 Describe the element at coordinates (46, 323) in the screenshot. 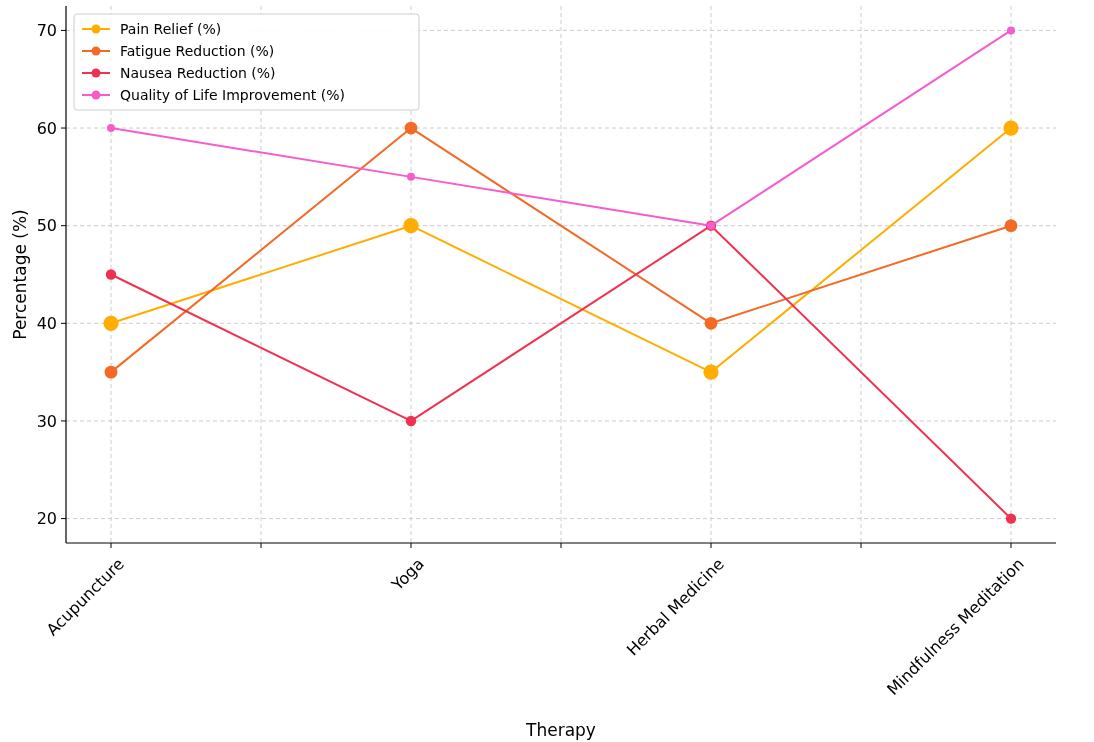

I see `y-tick-label: 40` at that location.